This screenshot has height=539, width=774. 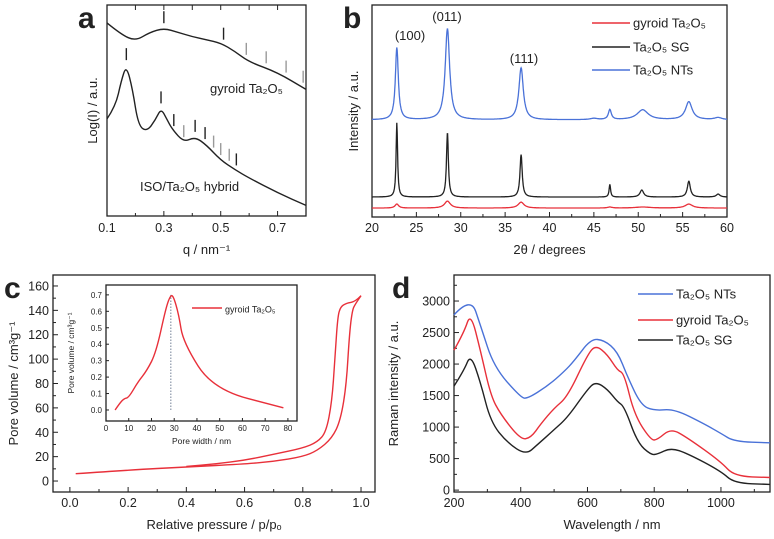 I want to click on x-tick-label: 25, so click(x=416, y=228).